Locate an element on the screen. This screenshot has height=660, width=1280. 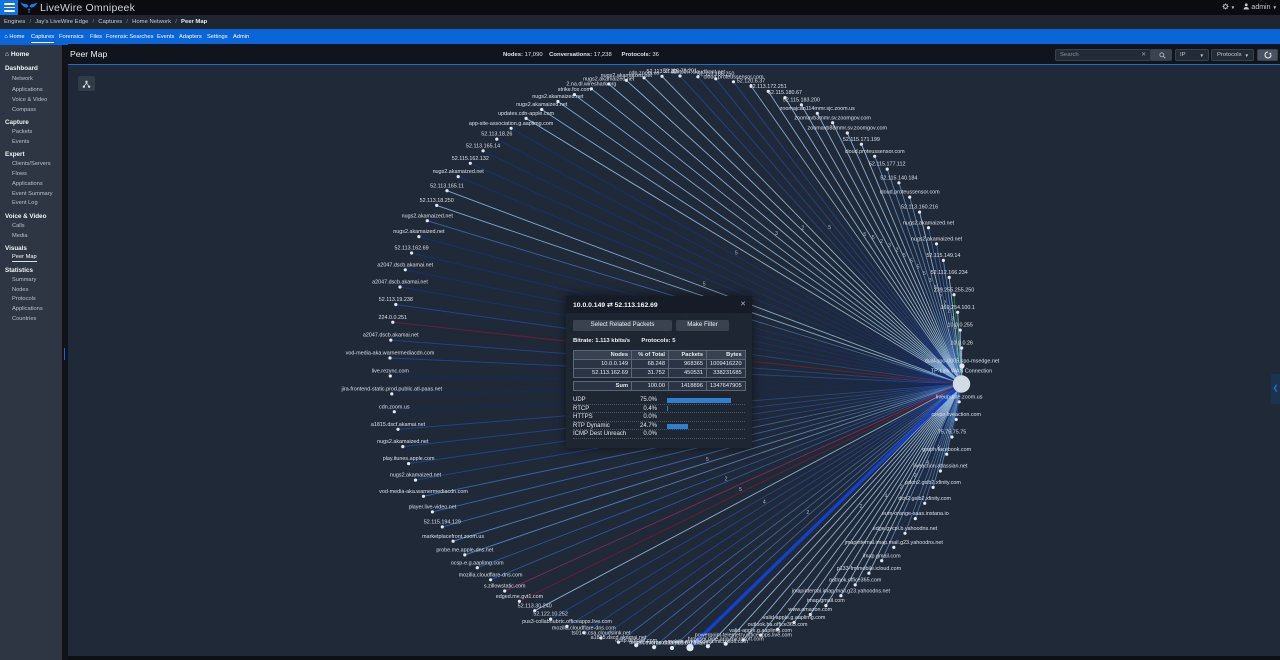
svg-text: 10.0.0.255 is located at coordinates (959, 326).